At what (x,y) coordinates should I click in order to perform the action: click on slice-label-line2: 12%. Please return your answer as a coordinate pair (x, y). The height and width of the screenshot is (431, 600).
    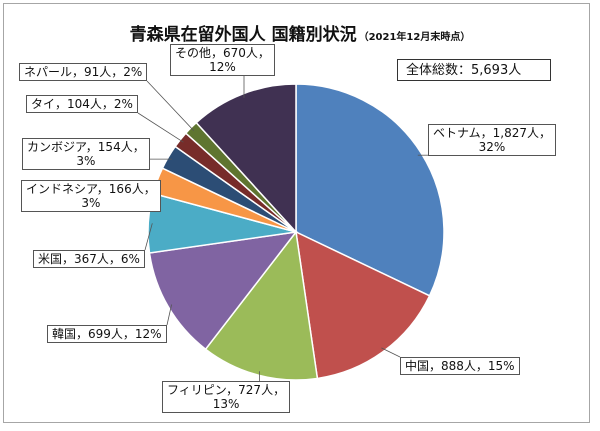
    Looking at the image, I should click on (222, 67).